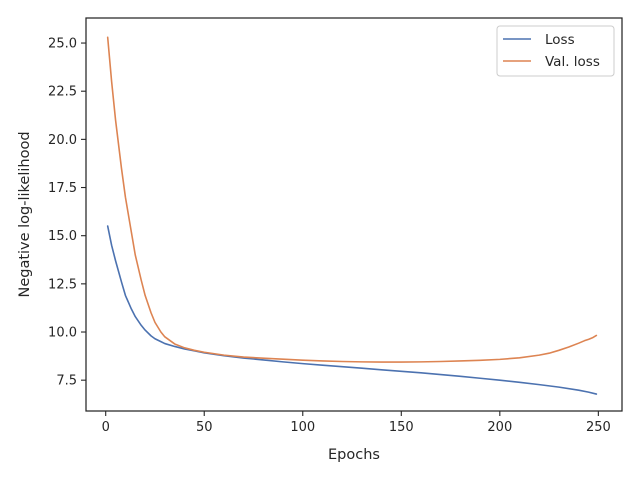 The height and width of the screenshot is (480, 640). What do you see at coordinates (598, 427) in the screenshot?
I see `x-tick-label: 250` at bounding box center [598, 427].